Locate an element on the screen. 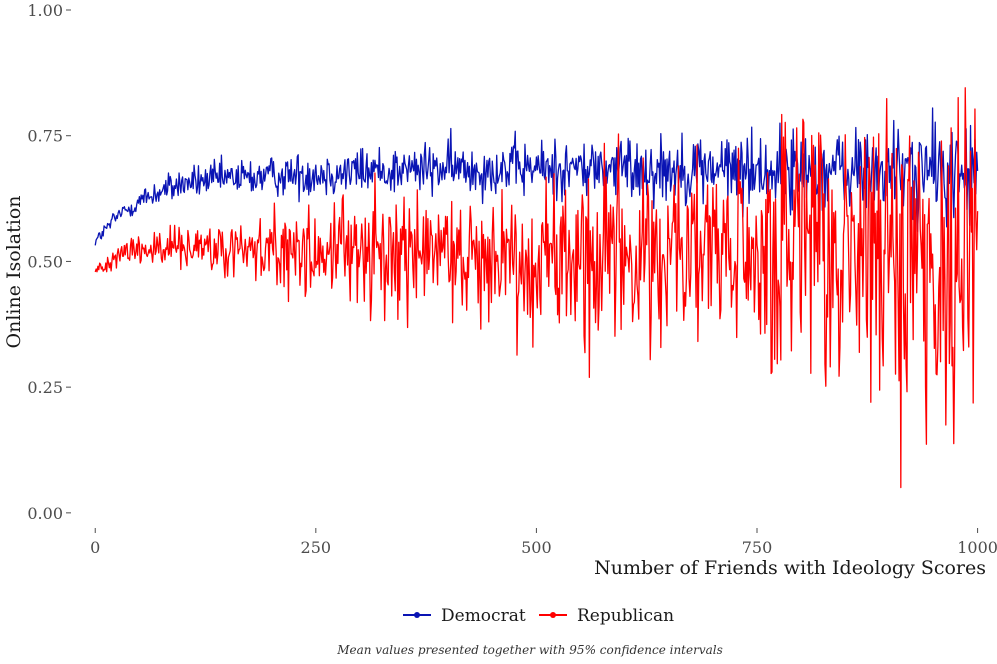 The height and width of the screenshot is (664, 997). x-tick-label: 500 is located at coordinates (536, 547).